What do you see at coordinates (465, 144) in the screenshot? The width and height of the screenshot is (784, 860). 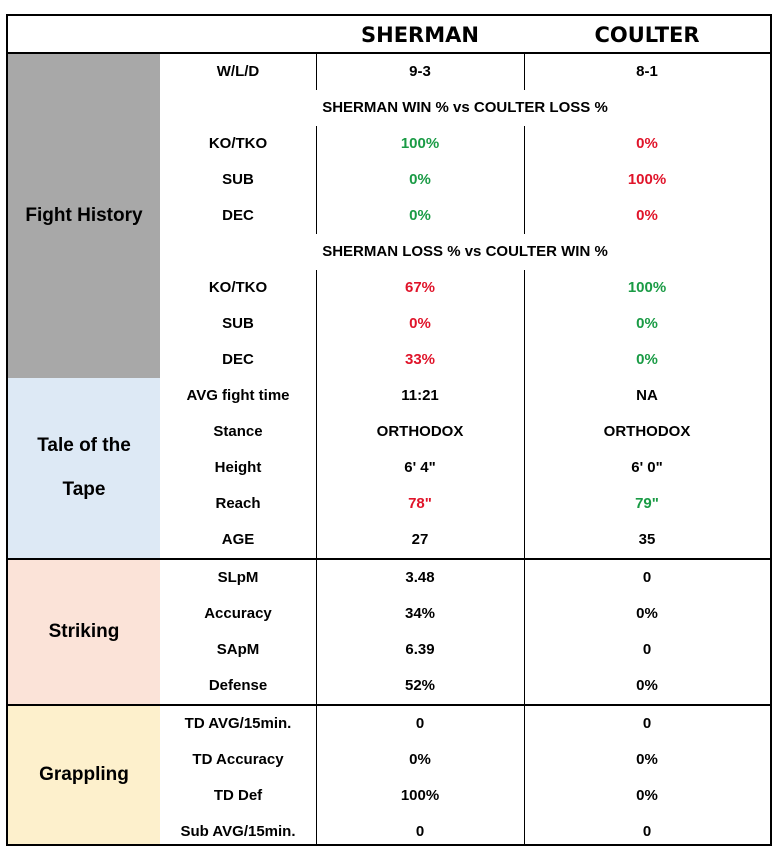 I see `win-row: KO/TKO 100% 0%` at bounding box center [465, 144].